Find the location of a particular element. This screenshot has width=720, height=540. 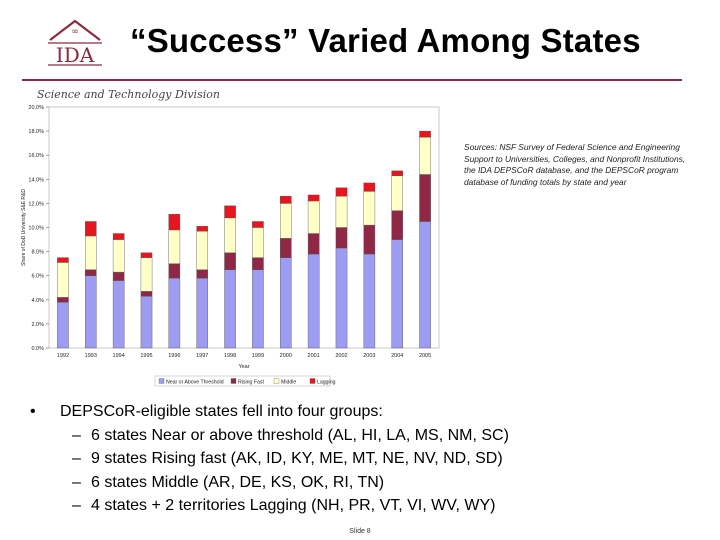

x-tick-label: 1998 is located at coordinates (230, 356).